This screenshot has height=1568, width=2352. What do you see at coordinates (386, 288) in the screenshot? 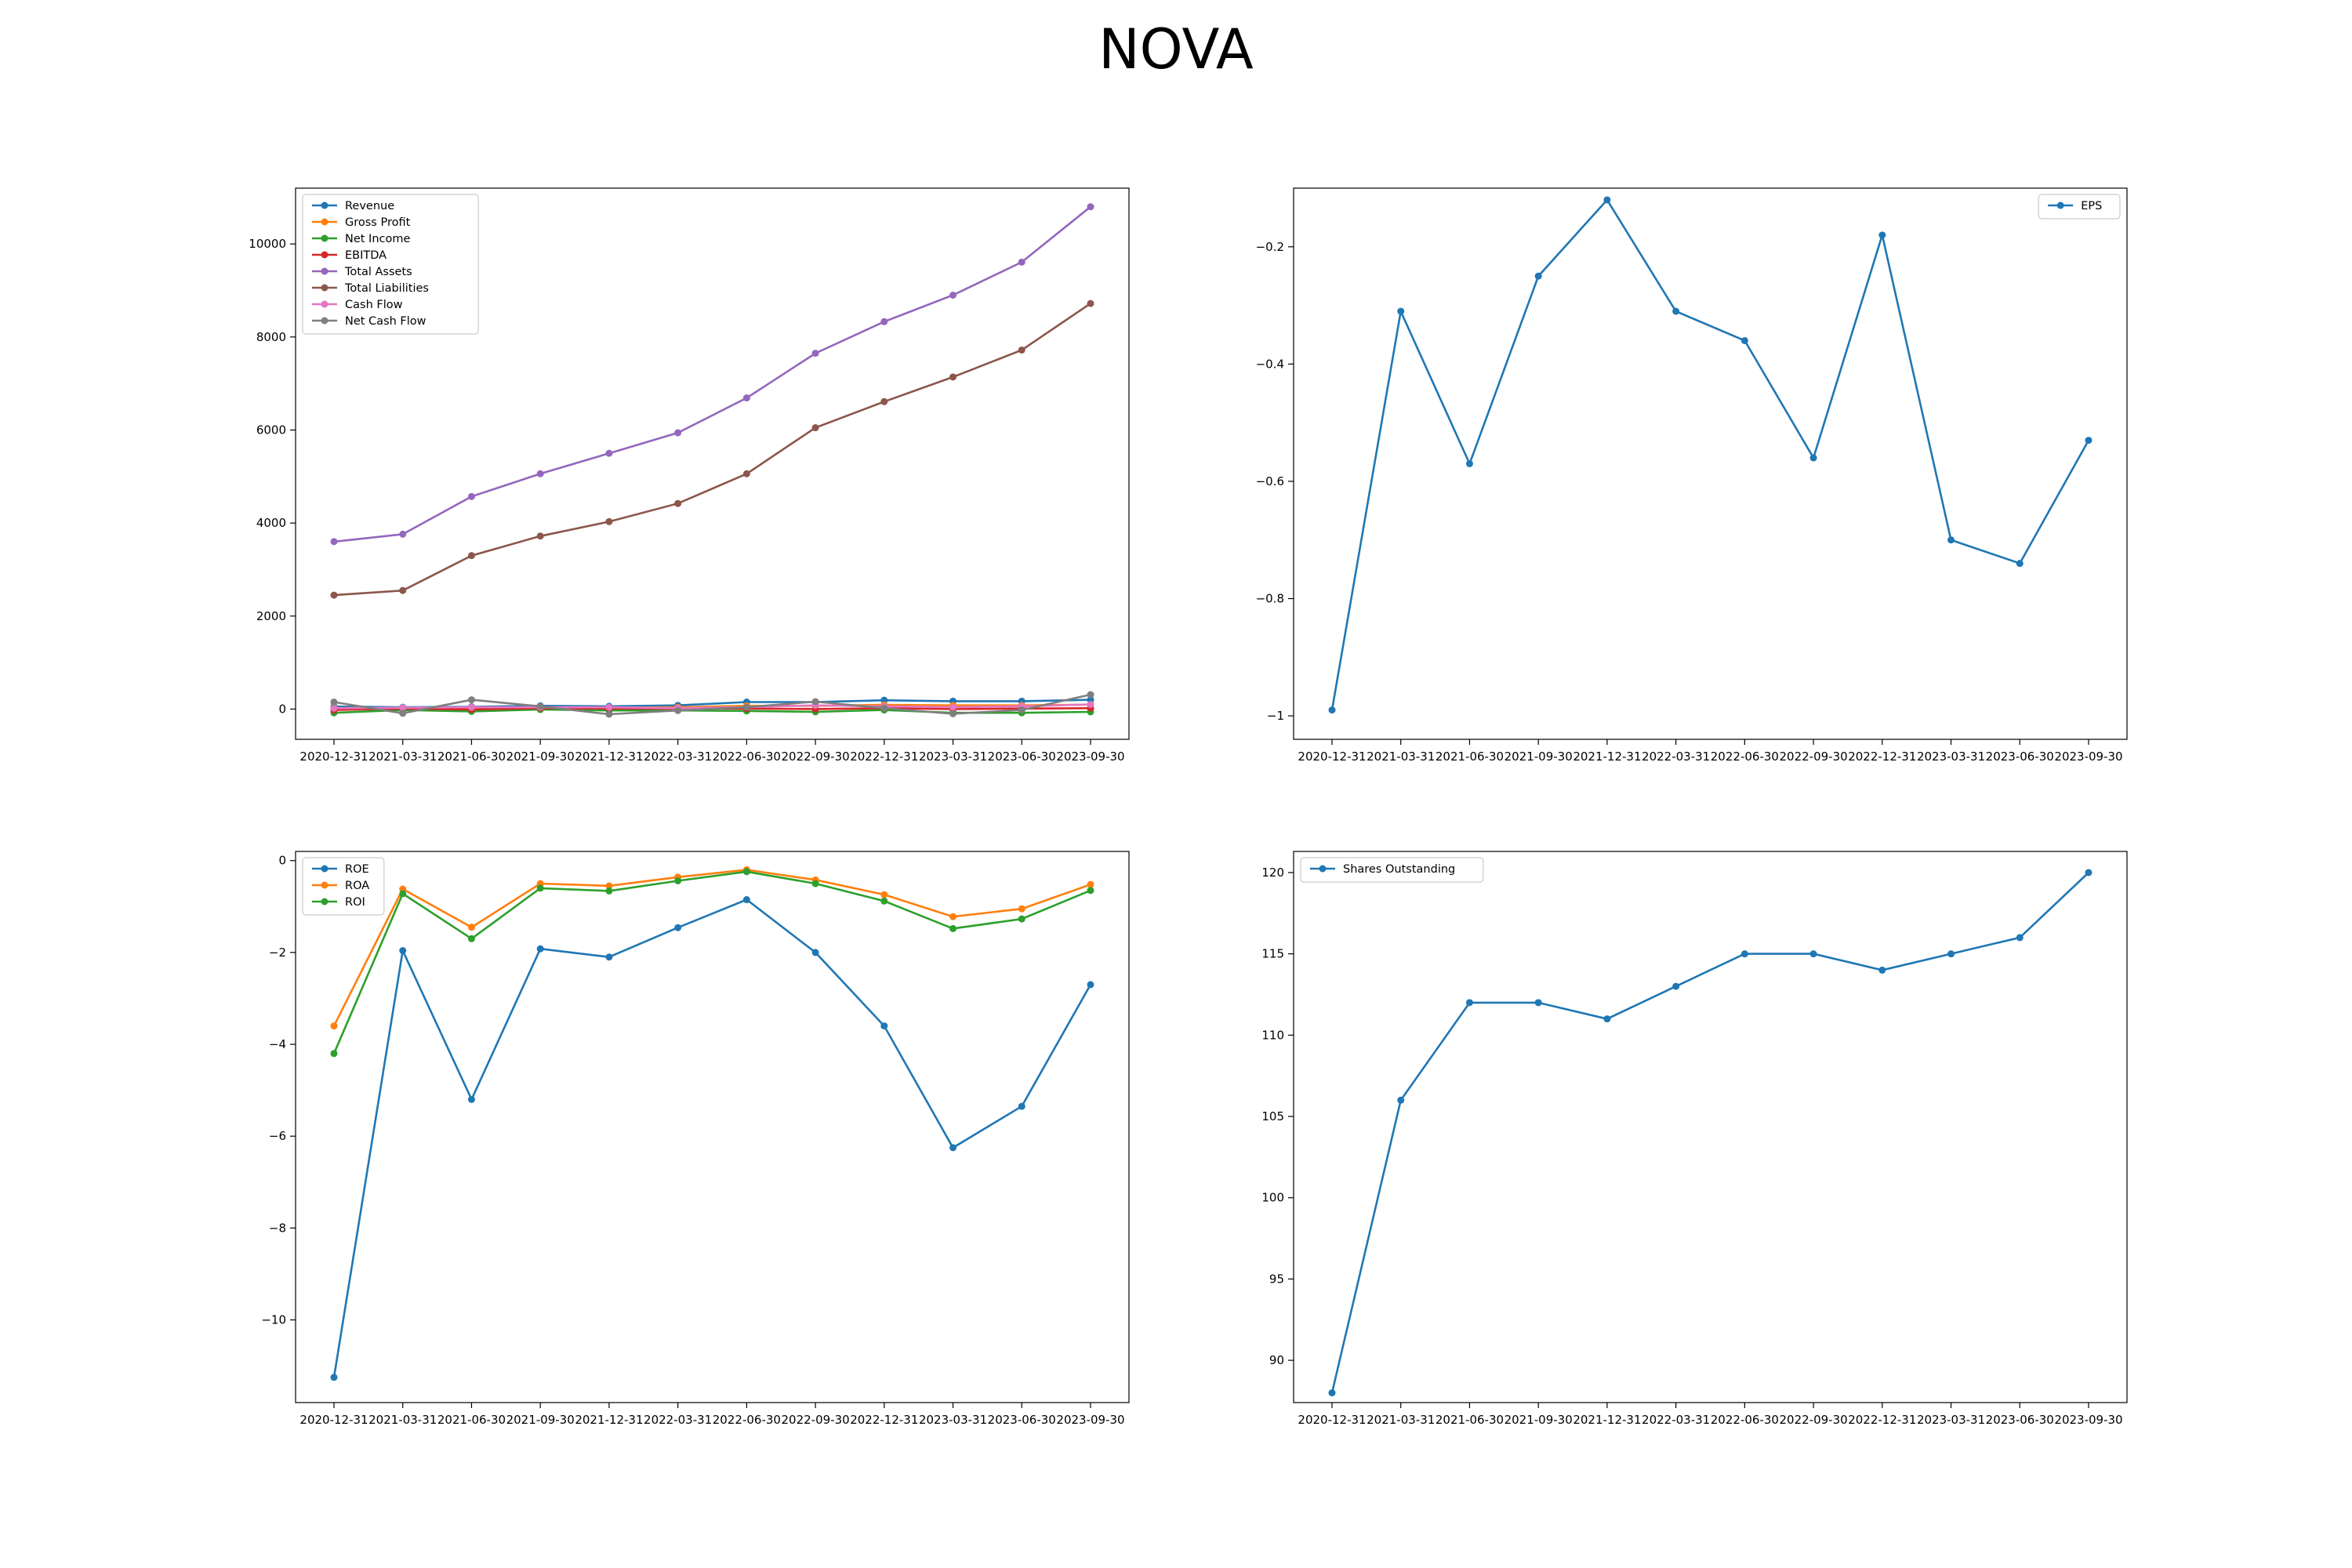
I see `legend-entry: Total Liabilities` at bounding box center [386, 288].